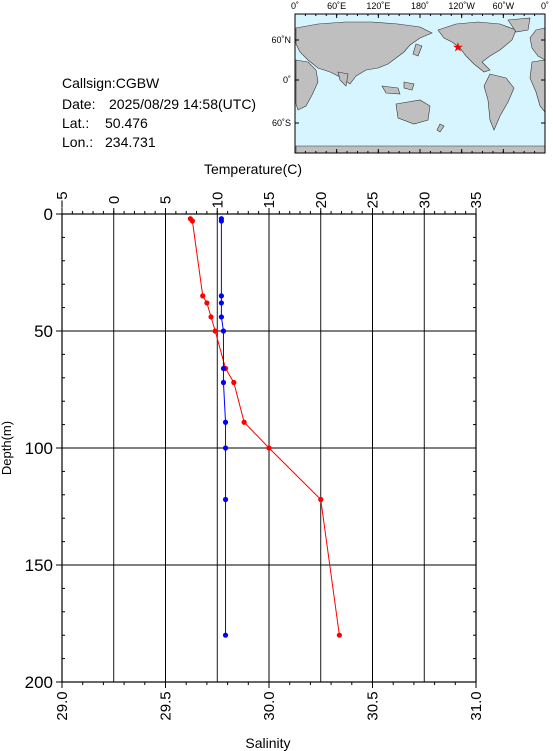 This screenshot has height=751, width=553. I want to click on depth-tick-label: 200, so click(39, 682).